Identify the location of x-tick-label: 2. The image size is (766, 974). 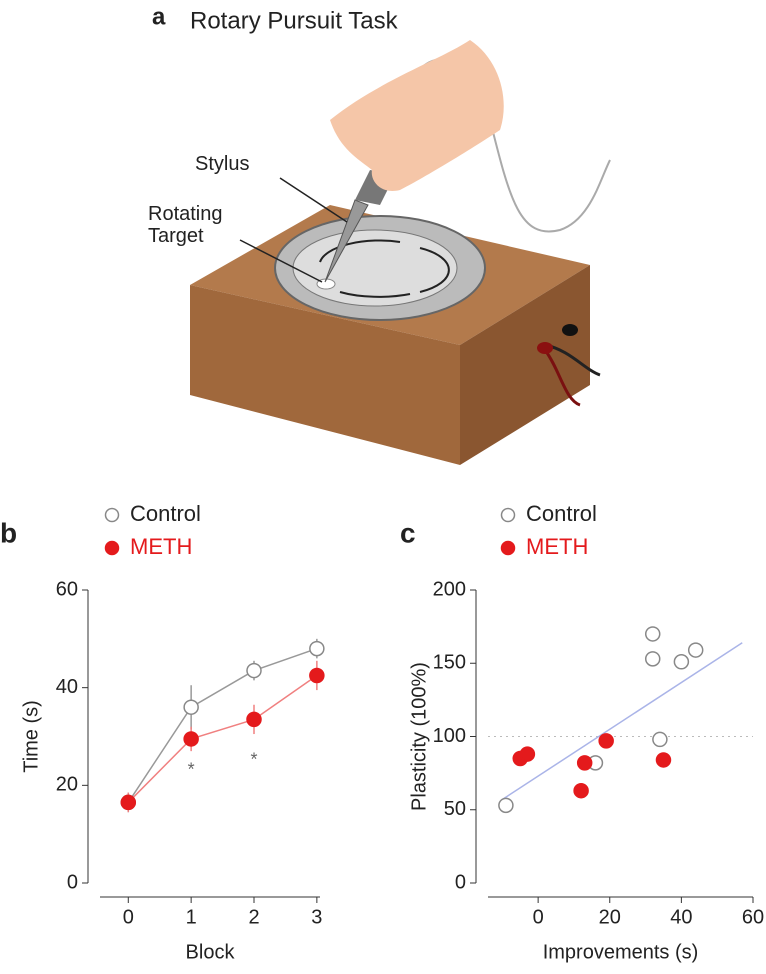
(253, 917).